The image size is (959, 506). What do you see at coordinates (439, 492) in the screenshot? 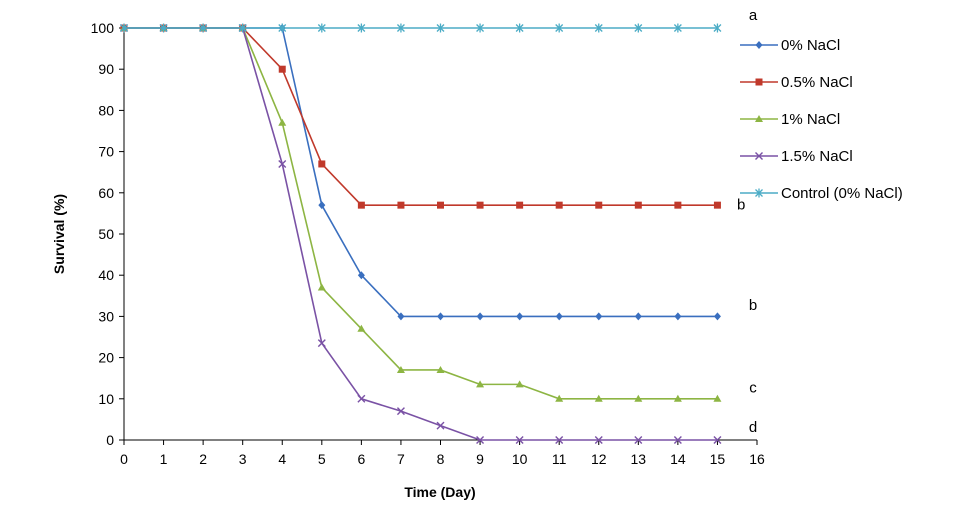
I see `x-axis-title: Time (Day)` at bounding box center [439, 492].